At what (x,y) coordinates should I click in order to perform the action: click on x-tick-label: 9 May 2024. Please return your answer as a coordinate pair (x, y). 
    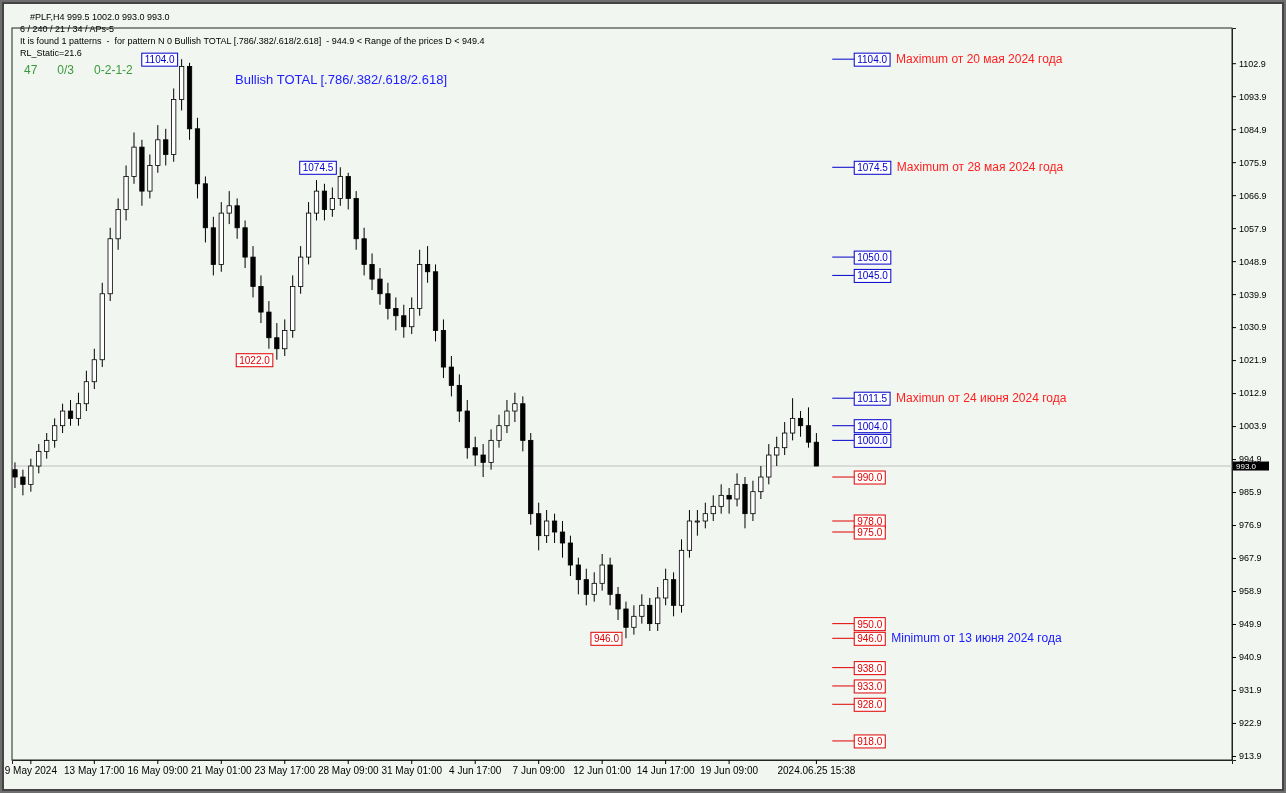
    Looking at the image, I should click on (31, 771).